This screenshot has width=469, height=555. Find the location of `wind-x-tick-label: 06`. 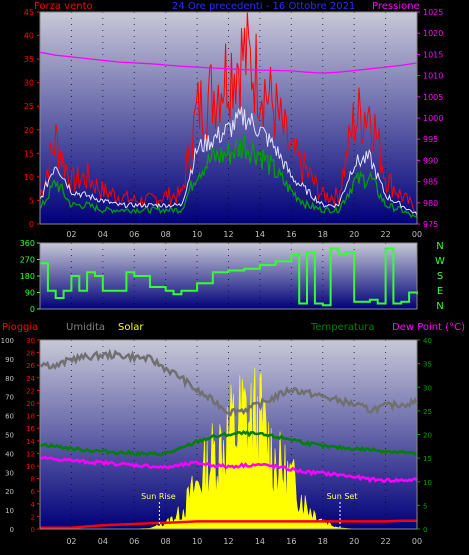

wind-x-tick-label: 06 is located at coordinates (134, 234).